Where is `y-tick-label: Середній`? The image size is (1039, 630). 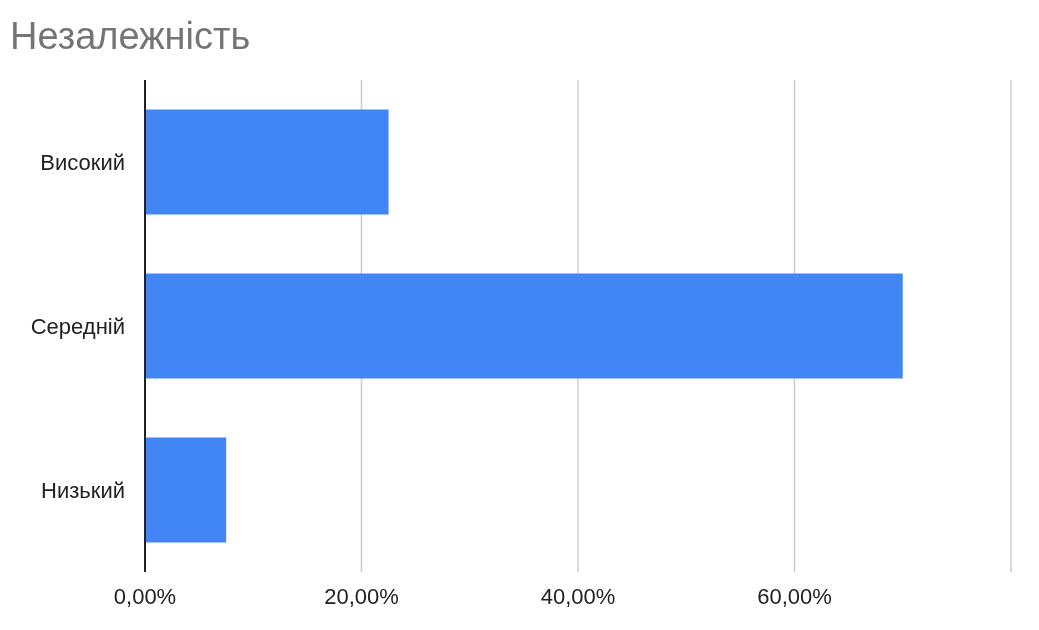
y-tick-label: Середній is located at coordinates (77, 326).